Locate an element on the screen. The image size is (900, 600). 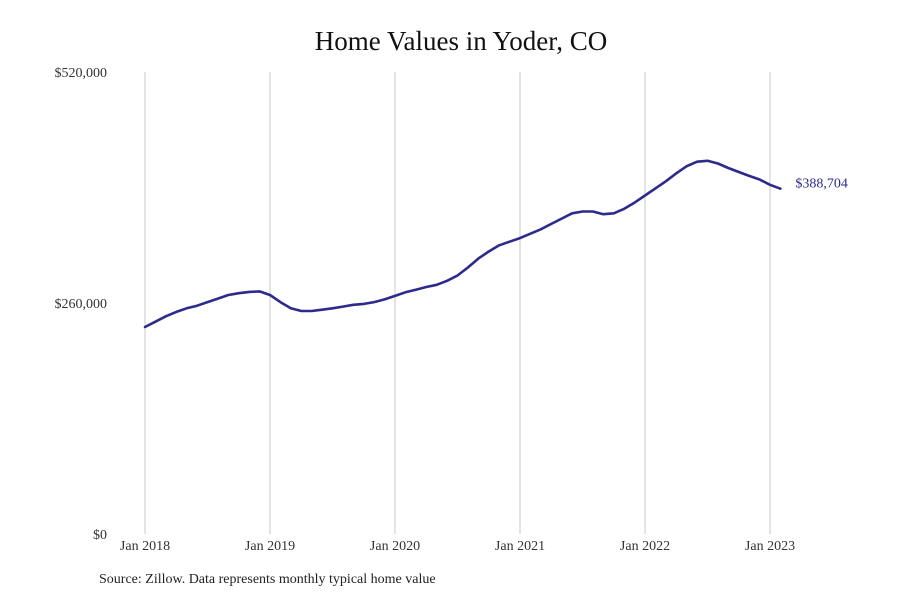
x-tick-label: Jan 2020 is located at coordinates (395, 546).